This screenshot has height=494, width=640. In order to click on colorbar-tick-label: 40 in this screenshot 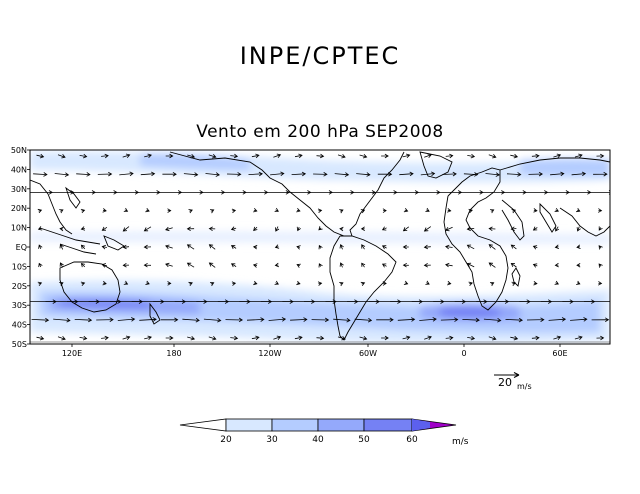, I will do `click(318, 440)`.